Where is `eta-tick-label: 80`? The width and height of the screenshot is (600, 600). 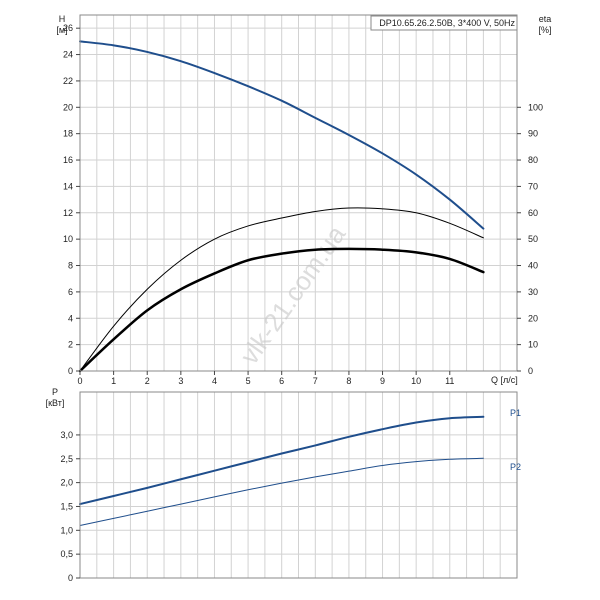 eta-tick-label: 80 is located at coordinates (533, 160).